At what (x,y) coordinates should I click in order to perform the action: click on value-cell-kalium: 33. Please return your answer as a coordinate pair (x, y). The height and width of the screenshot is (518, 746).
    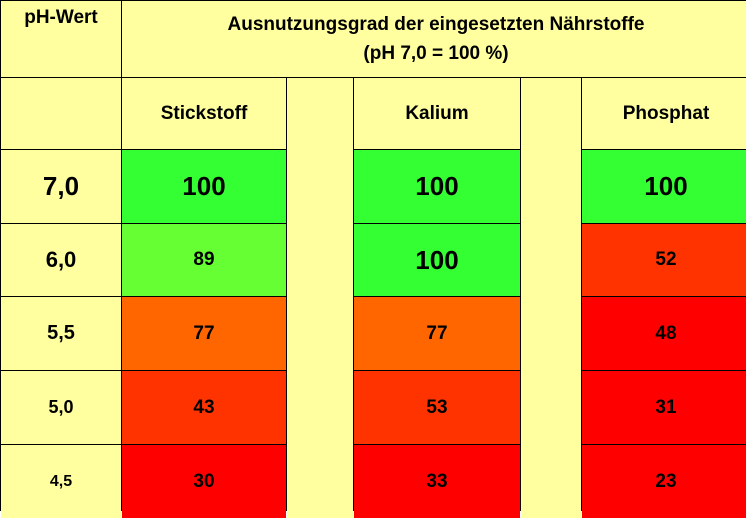
    Looking at the image, I should click on (437, 481).